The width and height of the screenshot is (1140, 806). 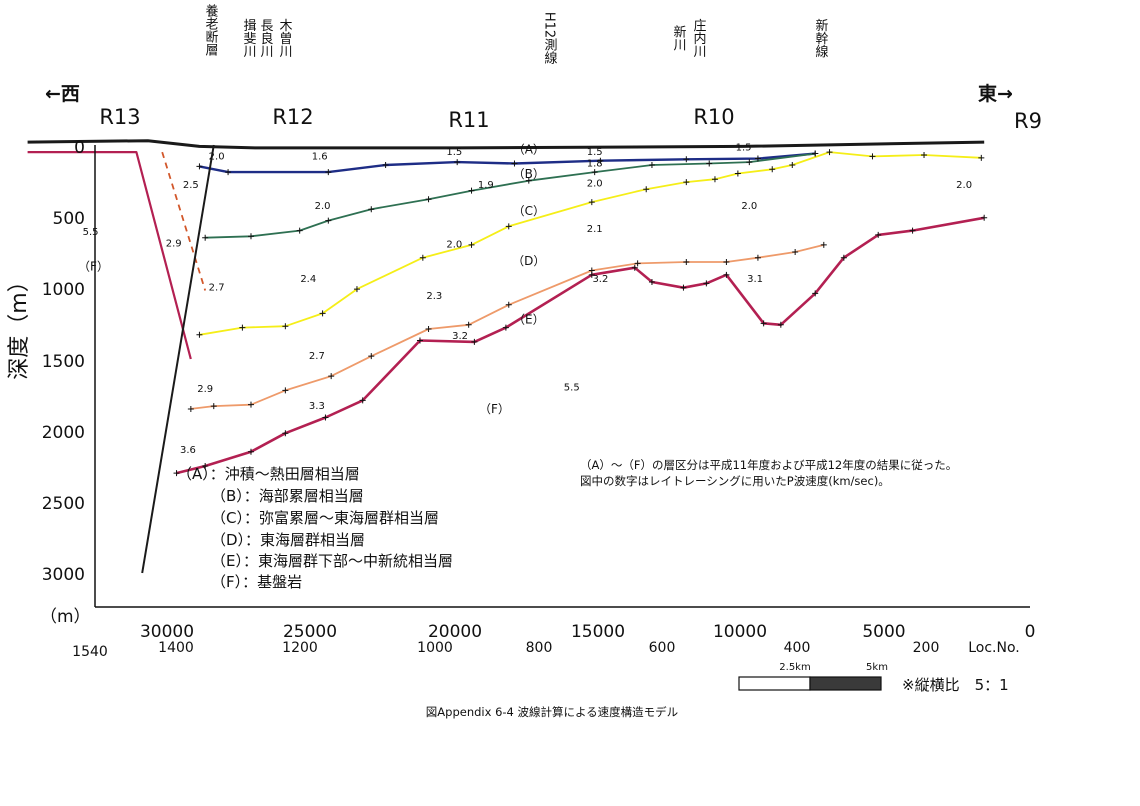 I want to click on y-tick-label: 500, so click(x=69, y=219).